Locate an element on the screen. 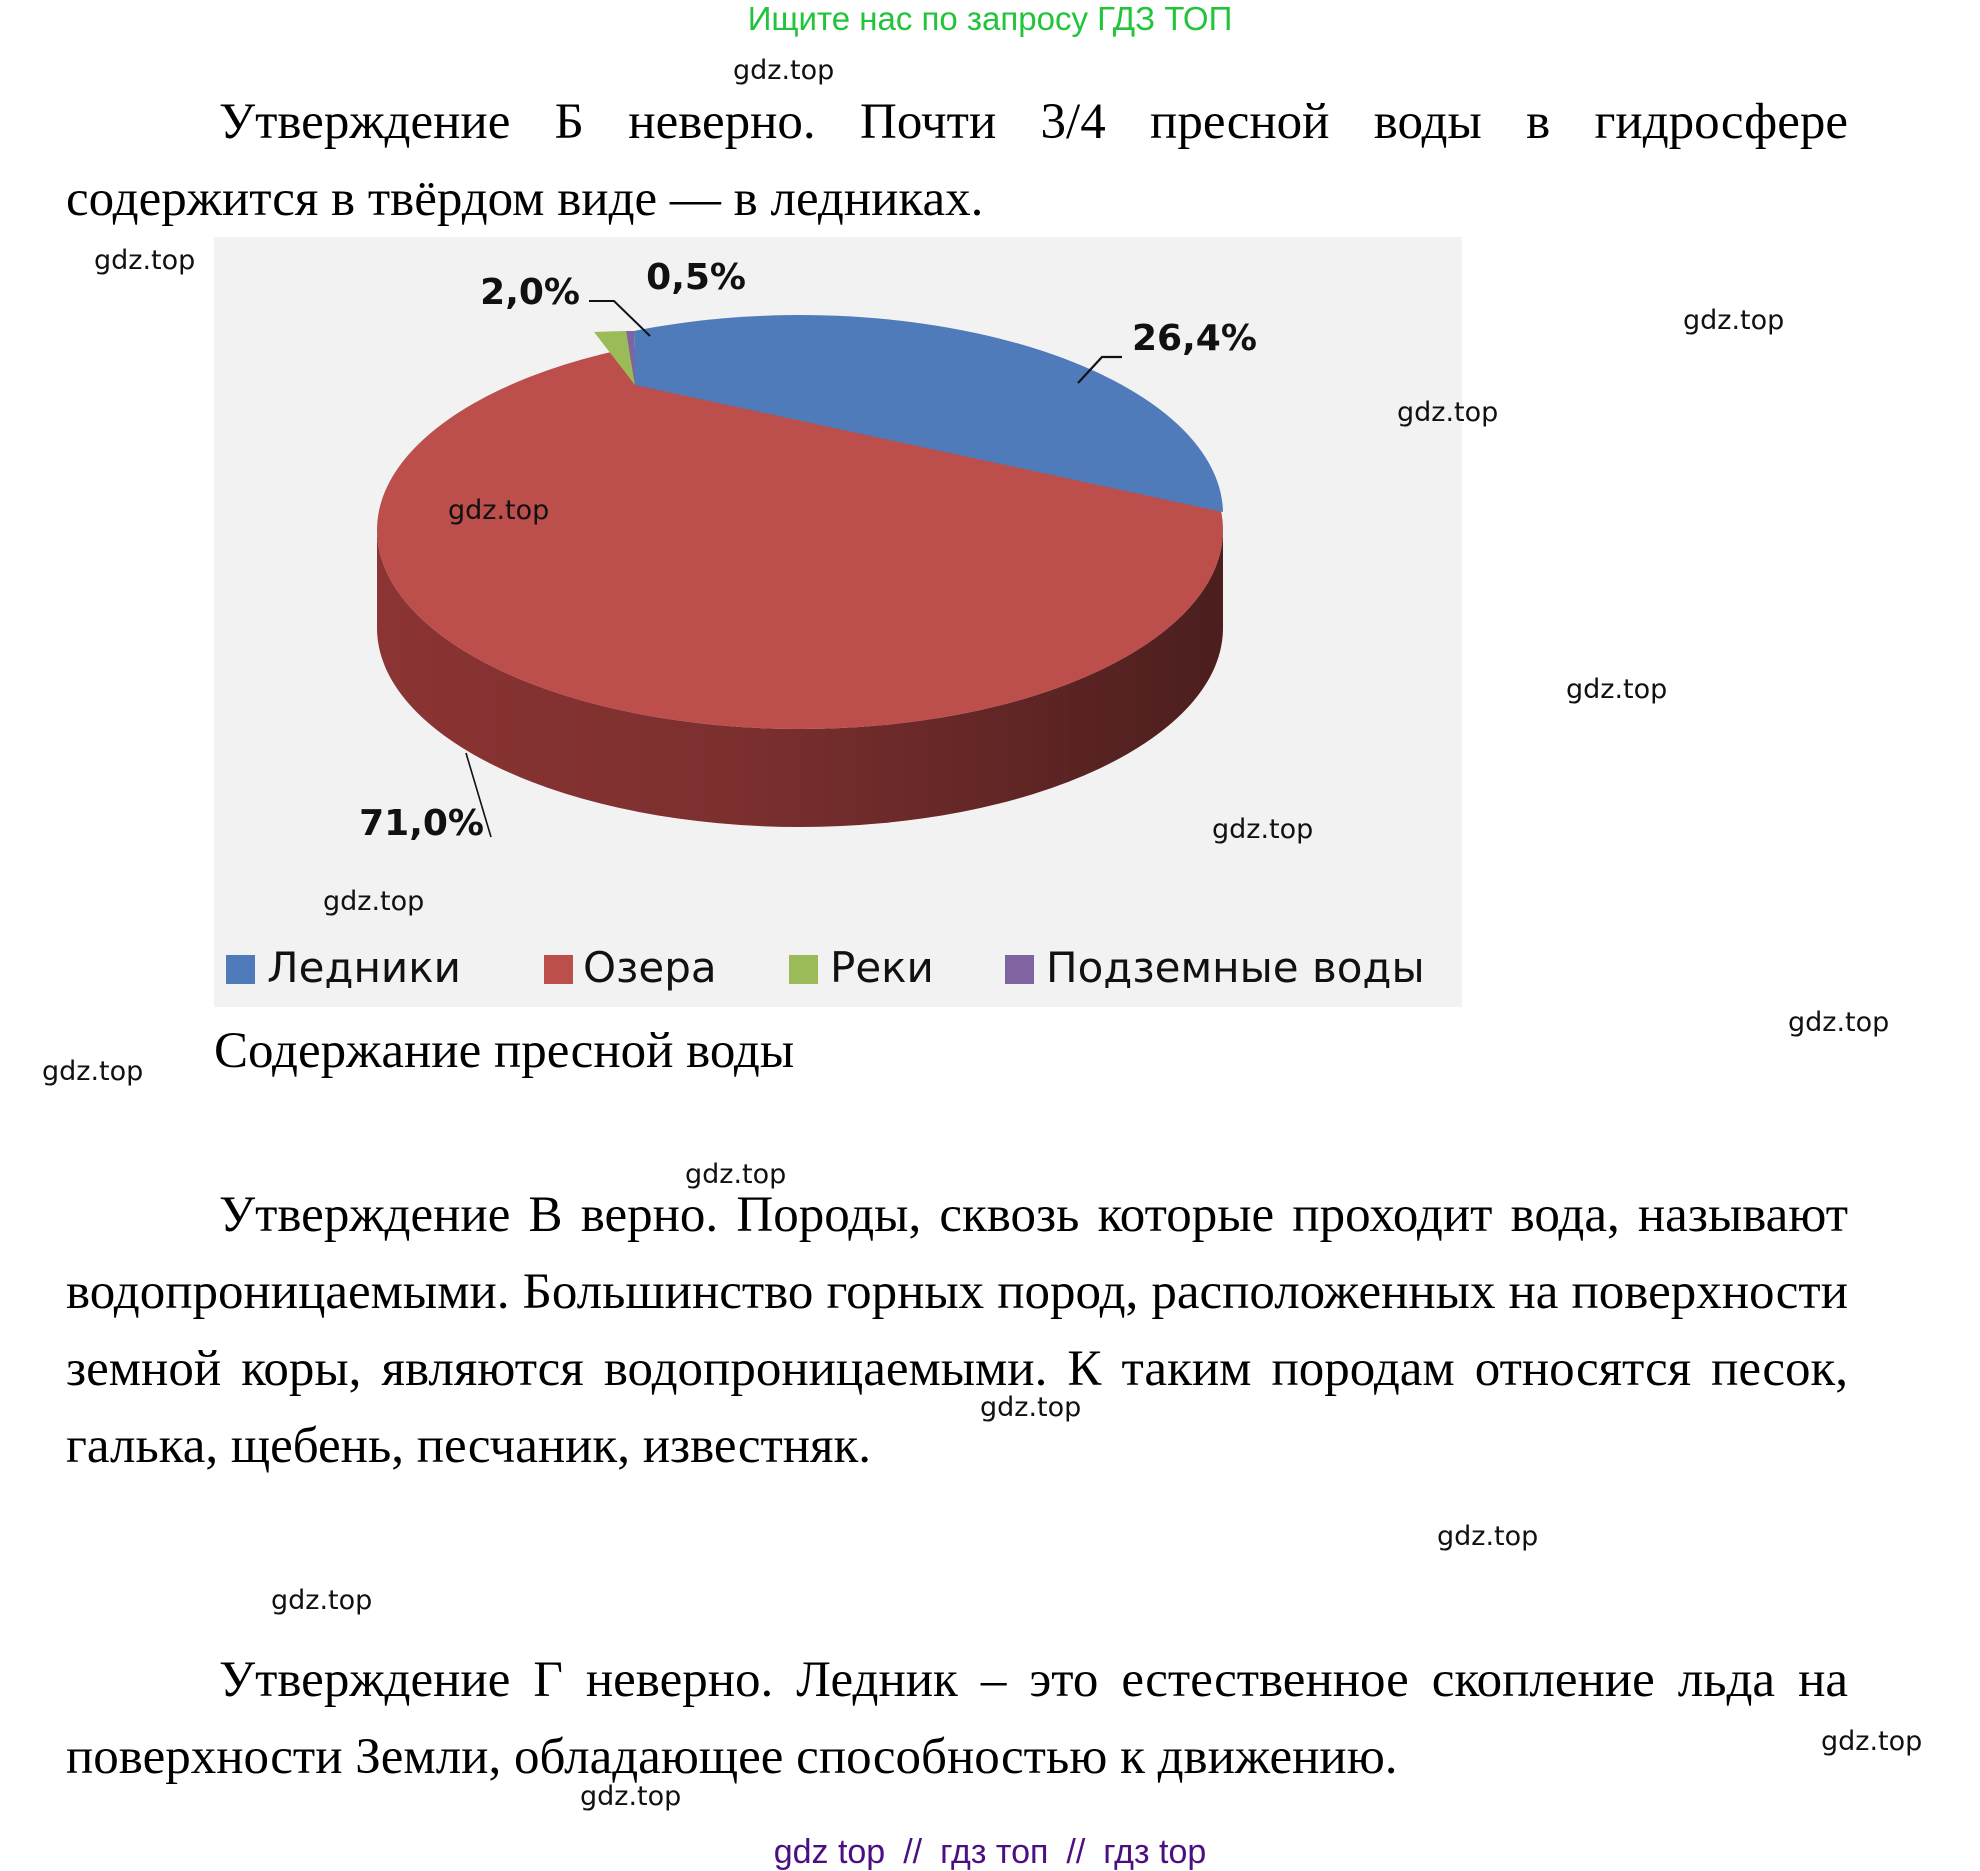 The width and height of the screenshot is (1980, 1871). pie-slice-rivers is located at coordinates (614, 358).